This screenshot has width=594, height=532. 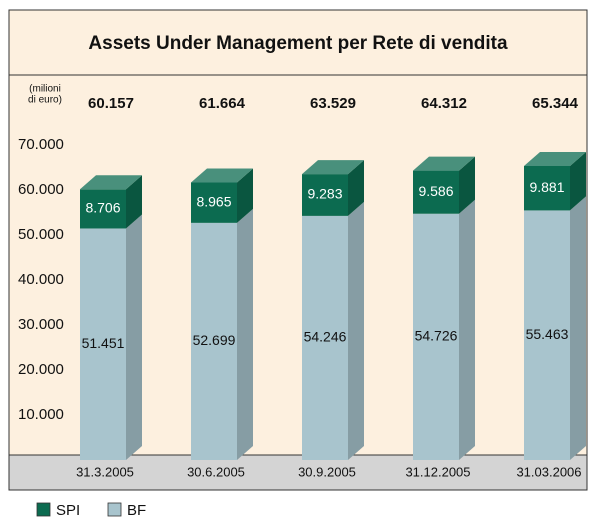 What do you see at coordinates (136, 510) in the screenshot?
I see `legend-label: BF` at bounding box center [136, 510].